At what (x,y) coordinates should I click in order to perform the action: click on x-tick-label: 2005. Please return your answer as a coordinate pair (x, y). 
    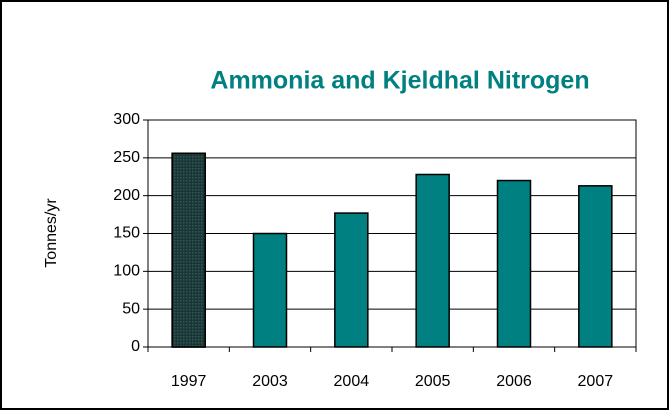
    Looking at the image, I should click on (433, 381).